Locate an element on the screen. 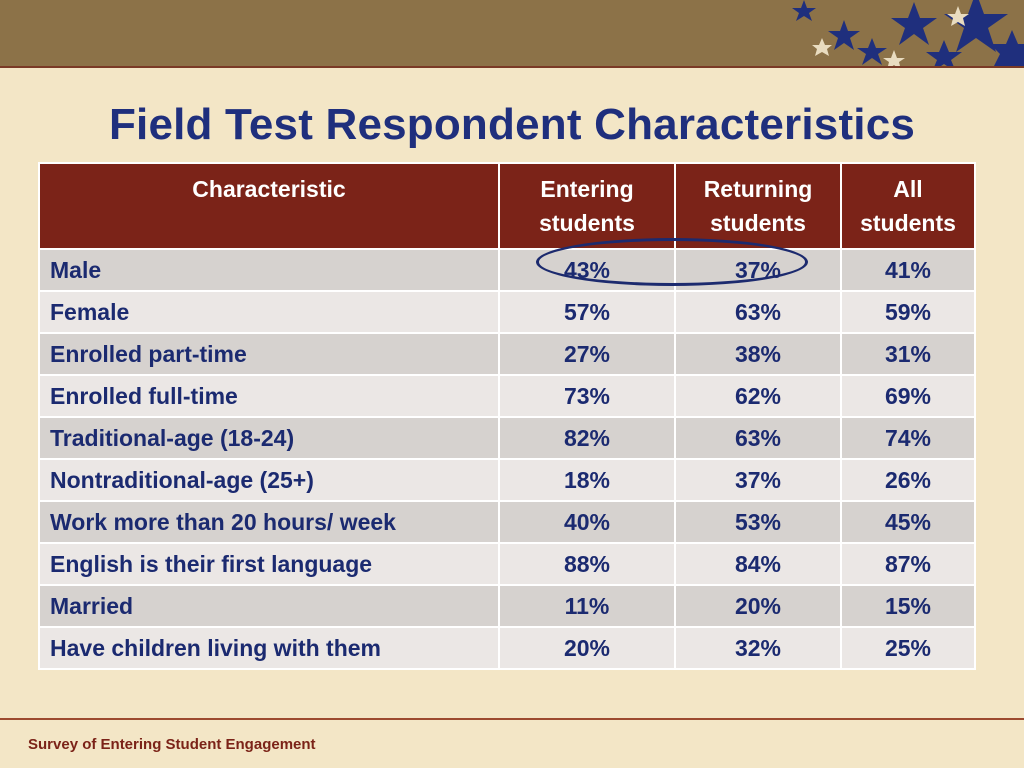 The height and width of the screenshot is (768, 1024). row-label: Have children living with them is located at coordinates (269, 648).